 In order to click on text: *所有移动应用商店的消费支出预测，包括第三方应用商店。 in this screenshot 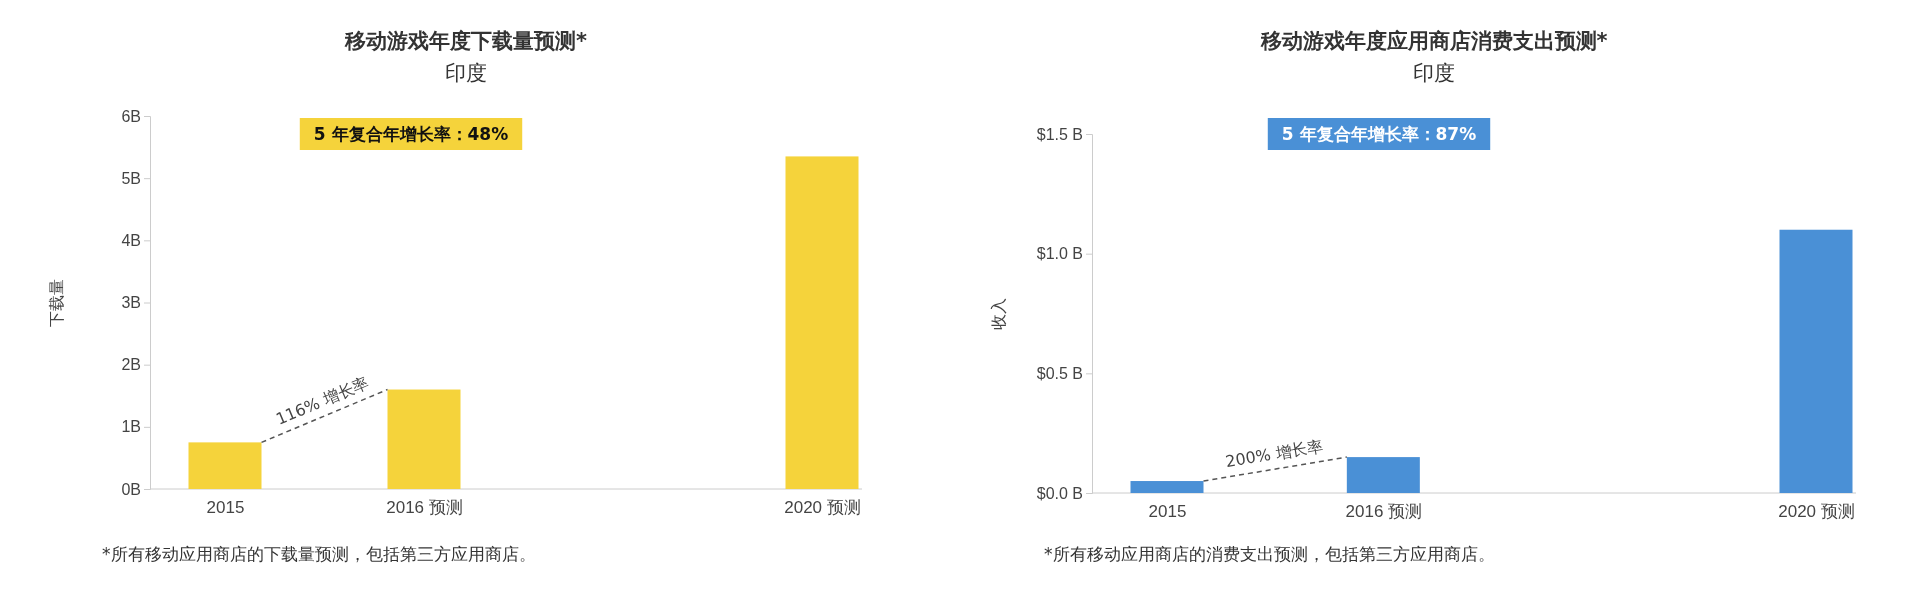, I will do `click(1269, 554)`.